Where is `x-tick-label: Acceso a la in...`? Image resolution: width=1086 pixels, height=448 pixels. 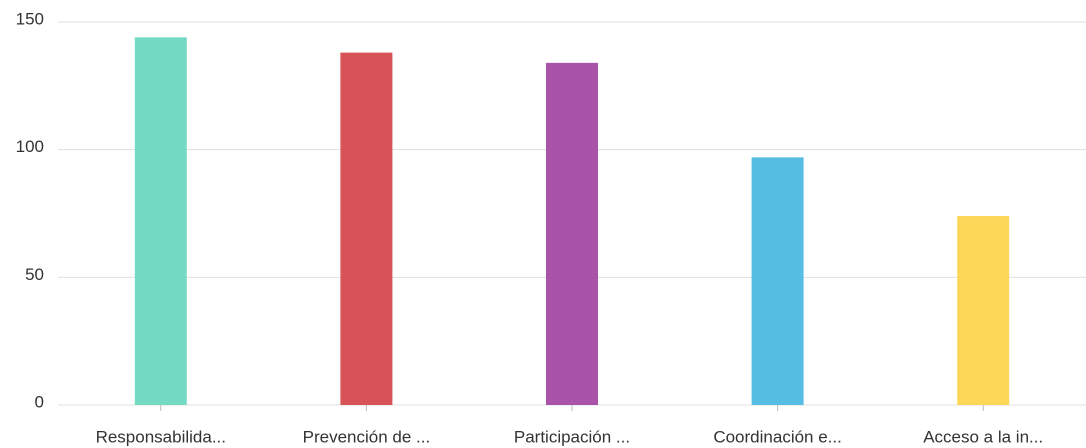
x-tick-label: Acceso a la in... is located at coordinates (983, 436).